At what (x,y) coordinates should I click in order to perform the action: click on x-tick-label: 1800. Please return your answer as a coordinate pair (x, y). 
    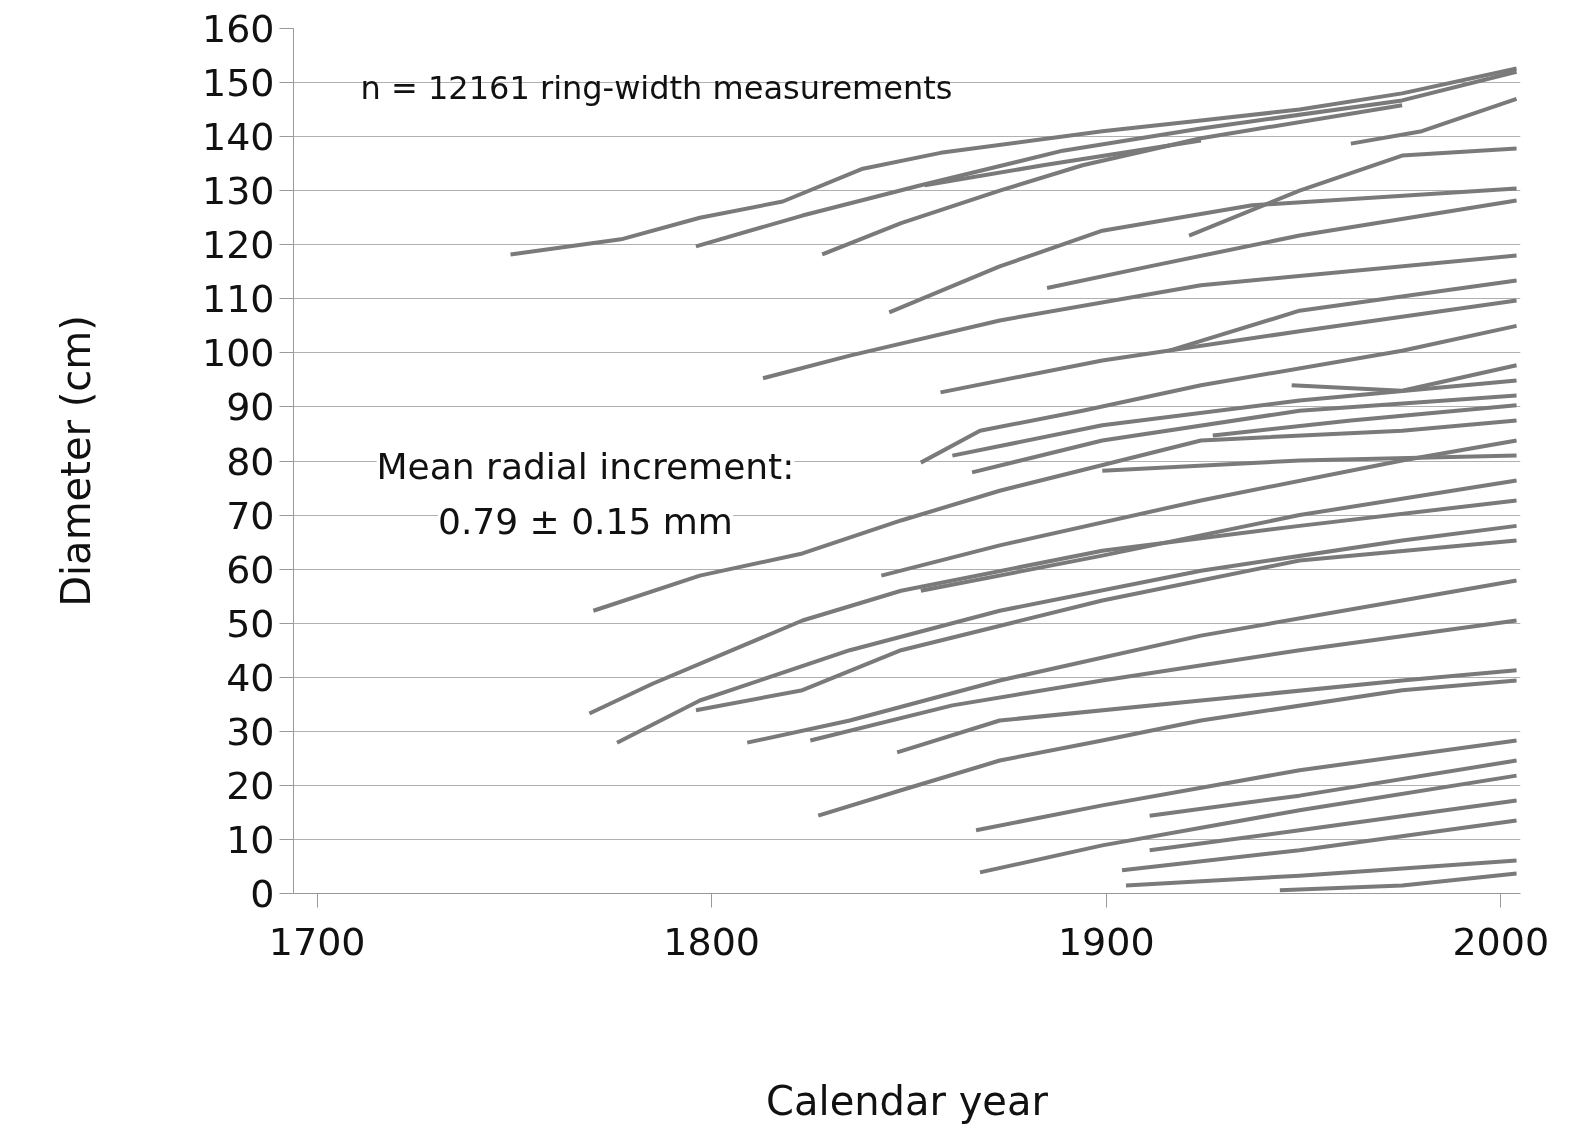
    Looking at the image, I should click on (712, 941).